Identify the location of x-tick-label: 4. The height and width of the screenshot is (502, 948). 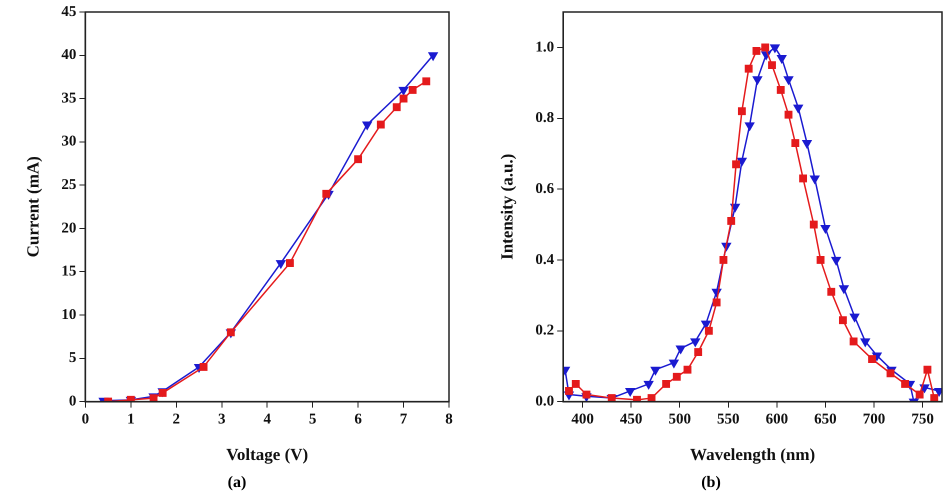
(267, 419).